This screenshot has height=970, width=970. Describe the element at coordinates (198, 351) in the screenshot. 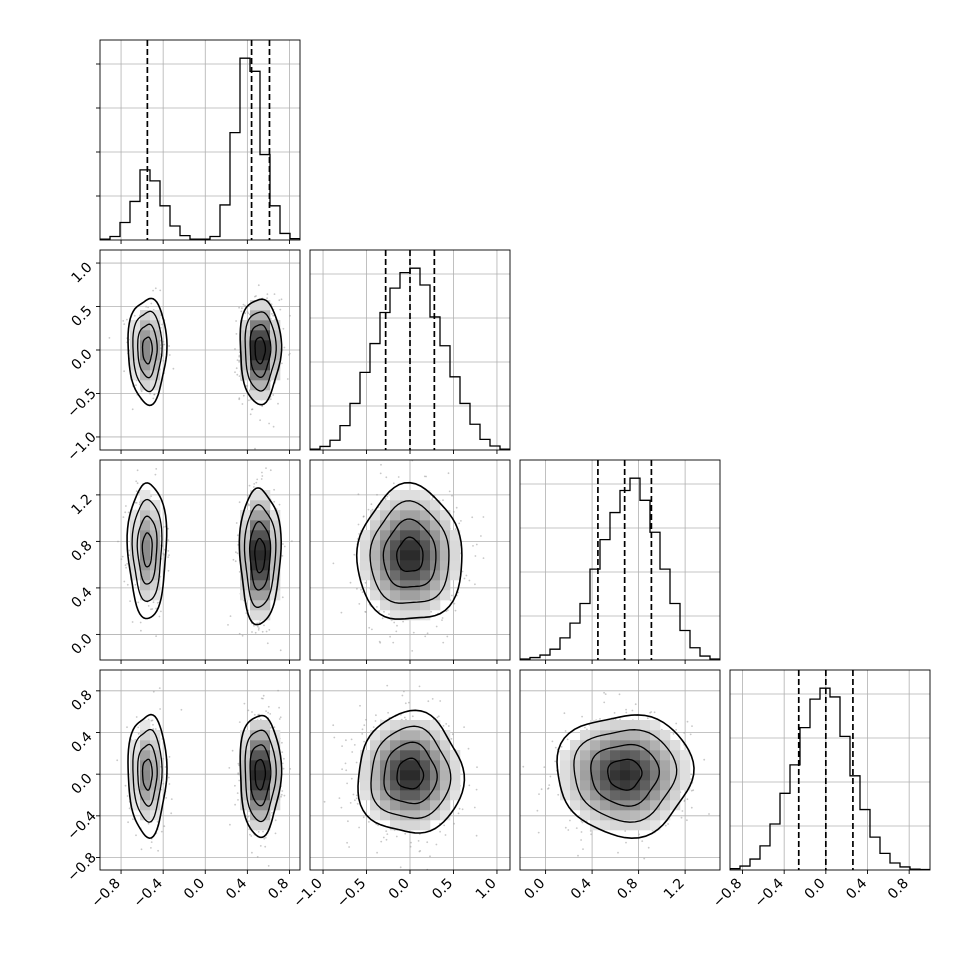

I see `joint-panel` at that location.